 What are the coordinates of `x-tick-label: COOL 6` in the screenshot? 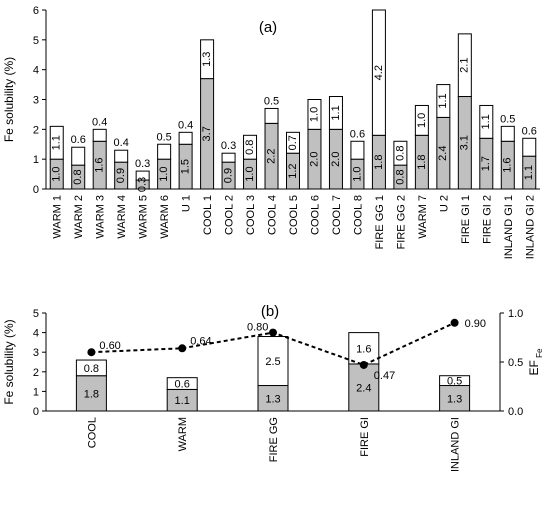 It's located at (315, 215).